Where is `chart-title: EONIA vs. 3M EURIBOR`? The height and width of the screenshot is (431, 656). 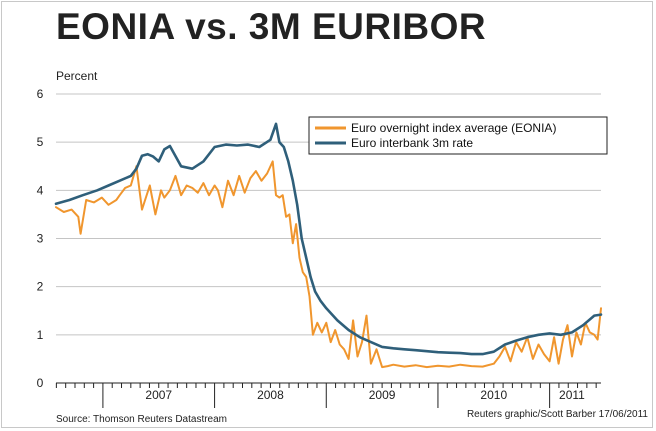
chart-title: EONIA vs. 3M EURIBOR is located at coordinates (271, 26).